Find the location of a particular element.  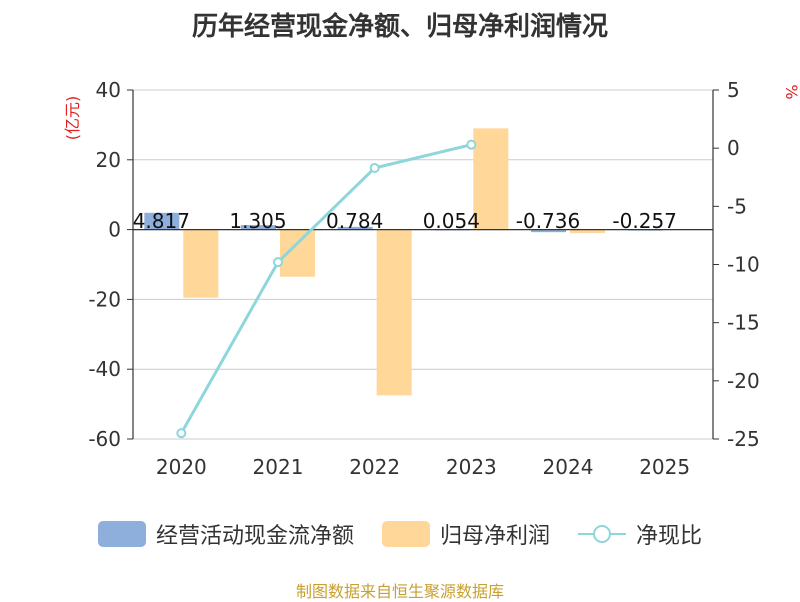

data-label-cash-flow: 4.817 is located at coordinates (161, 221).